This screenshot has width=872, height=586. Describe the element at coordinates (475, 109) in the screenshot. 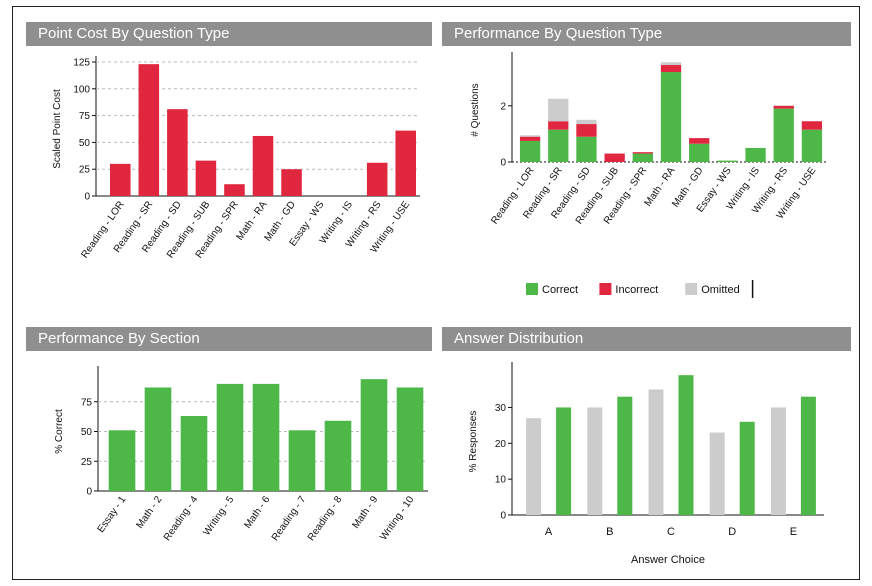

I see `y-axis-label: # Questions` at that location.